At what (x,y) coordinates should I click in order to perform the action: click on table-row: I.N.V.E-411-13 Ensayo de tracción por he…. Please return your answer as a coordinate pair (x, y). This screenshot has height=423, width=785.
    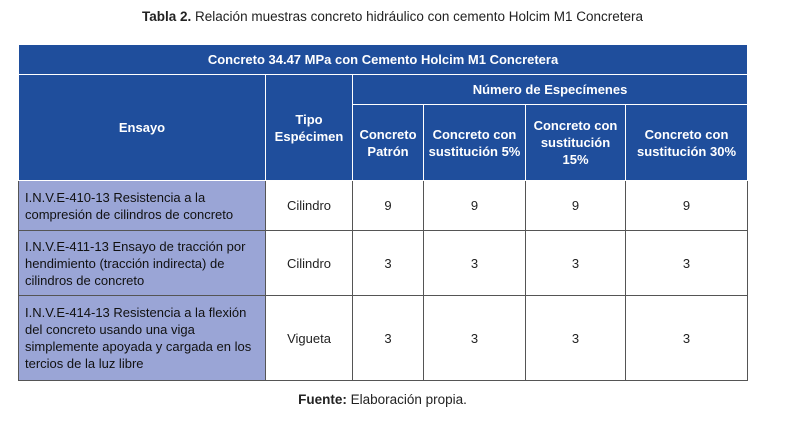
    Looking at the image, I should click on (383, 263).